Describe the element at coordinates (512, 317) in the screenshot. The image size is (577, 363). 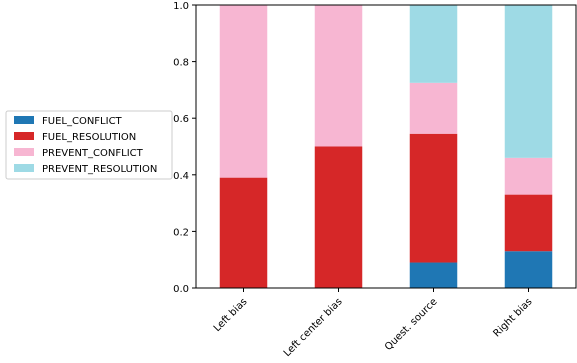
I see `x-tick-label: Right bias` at that location.